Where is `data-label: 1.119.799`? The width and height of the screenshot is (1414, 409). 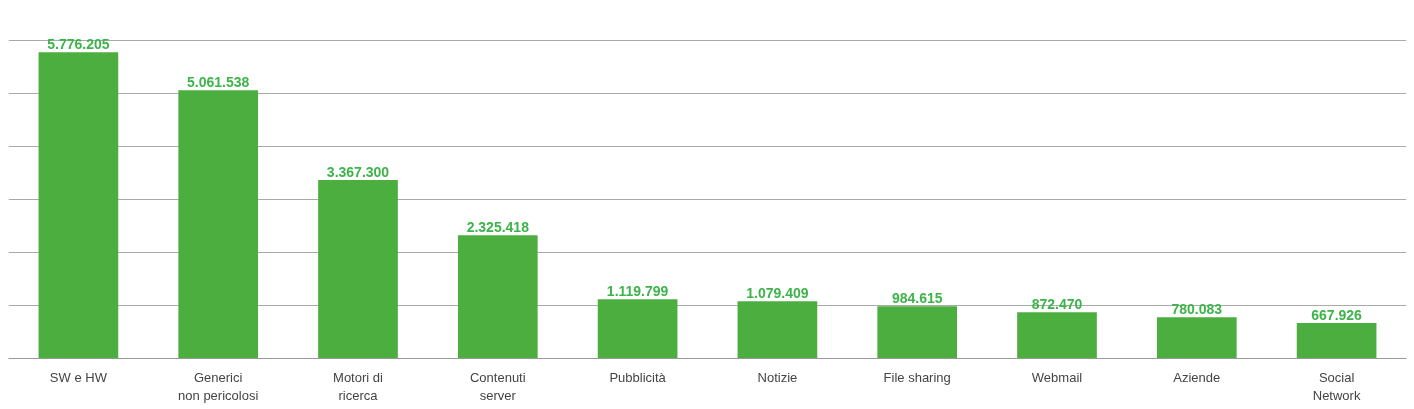 data-label: 1.119.799 is located at coordinates (637, 291).